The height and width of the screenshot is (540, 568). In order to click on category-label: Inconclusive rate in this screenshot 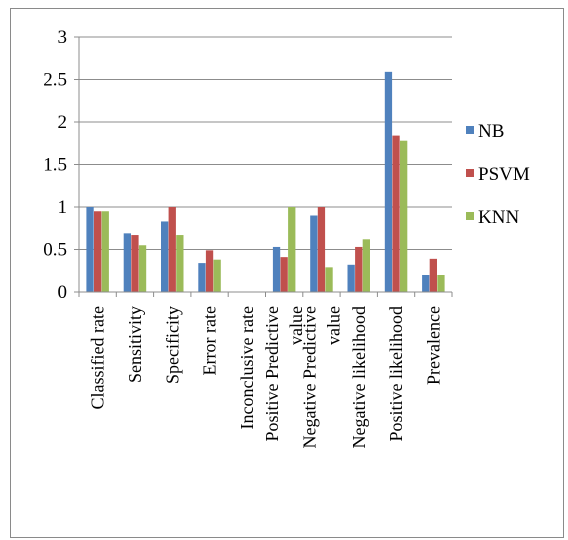, I will do `click(247, 367)`.